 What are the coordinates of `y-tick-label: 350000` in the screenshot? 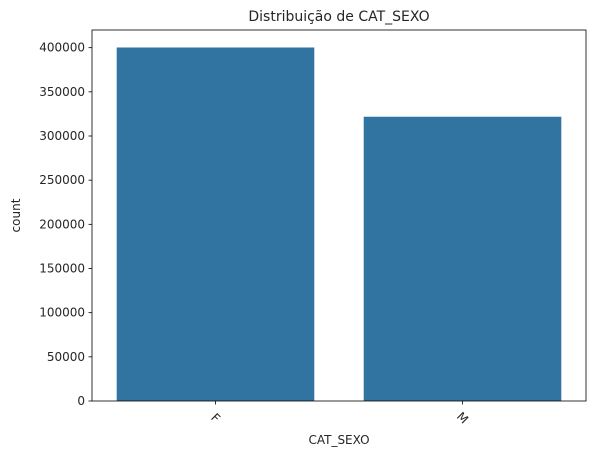 It's located at (62, 92).